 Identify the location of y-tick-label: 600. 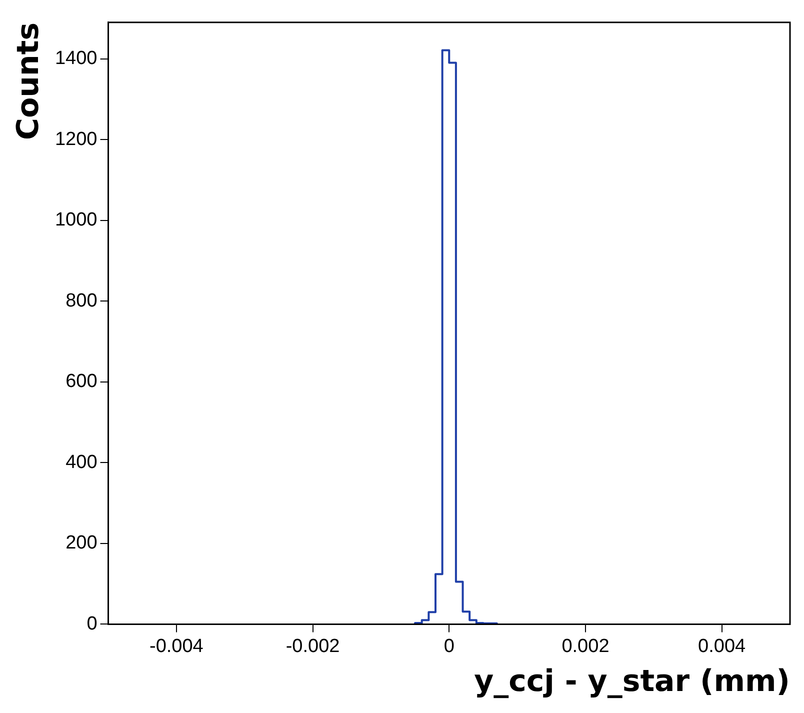
(82, 381).